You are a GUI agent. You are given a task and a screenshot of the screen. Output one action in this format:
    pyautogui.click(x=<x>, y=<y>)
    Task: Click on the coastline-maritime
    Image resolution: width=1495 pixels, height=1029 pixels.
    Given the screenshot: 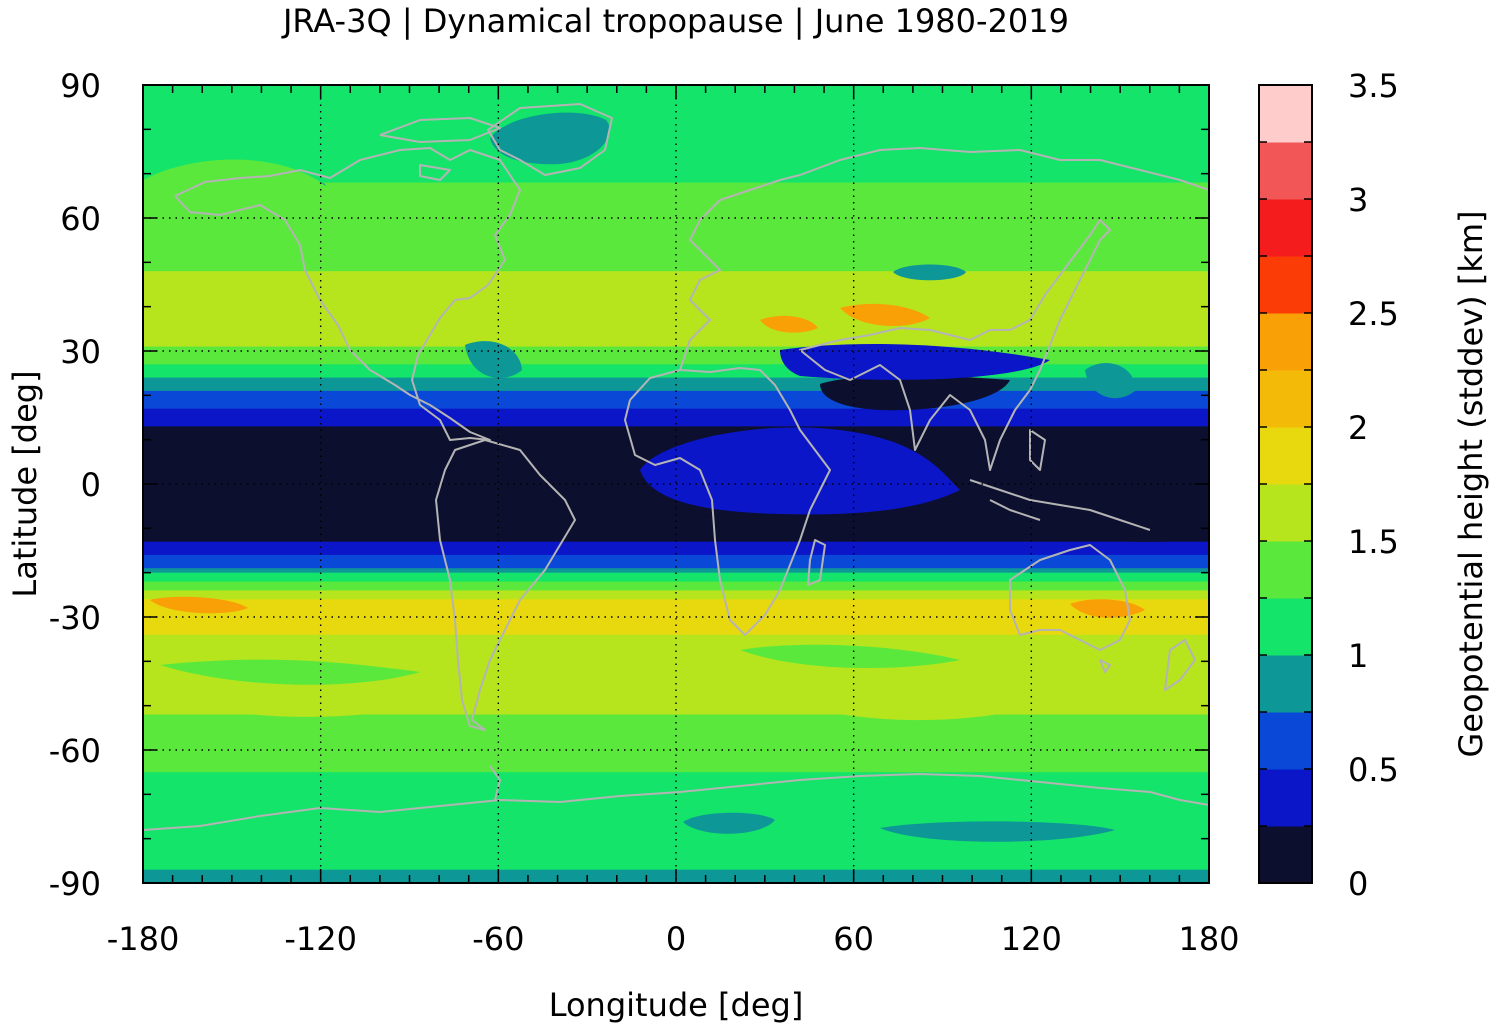 What is the action you would take?
    pyautogui.click(x=1060, y=480)
    